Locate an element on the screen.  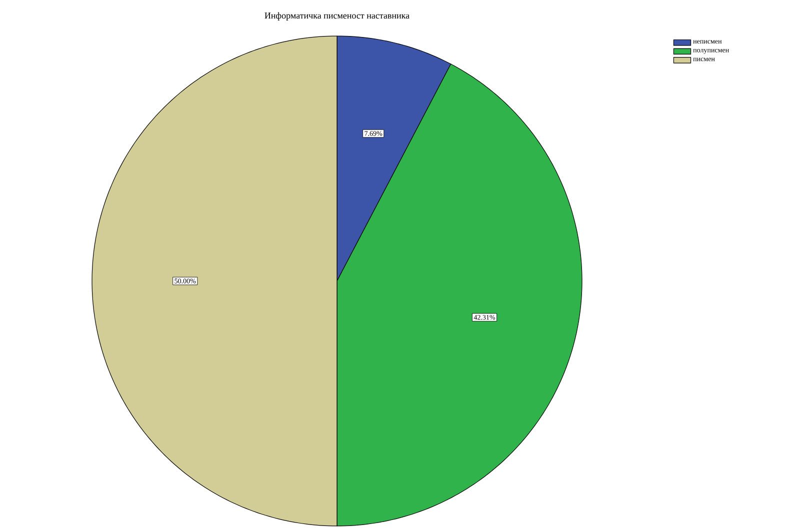
chart-title: Информатичка писменост наставника is located at coordinates (337, 16).